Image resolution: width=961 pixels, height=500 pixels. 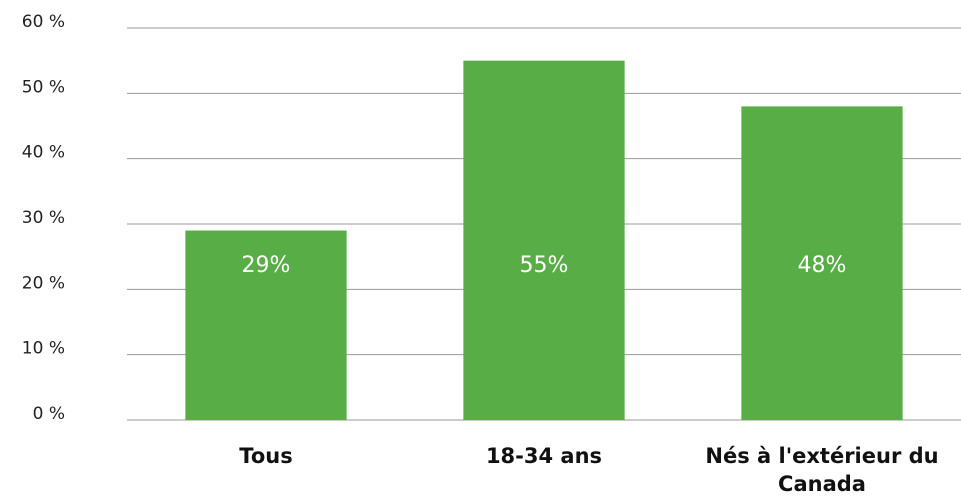 I want to click on y-tick-label: 50 %, so click(x=43, y=87).